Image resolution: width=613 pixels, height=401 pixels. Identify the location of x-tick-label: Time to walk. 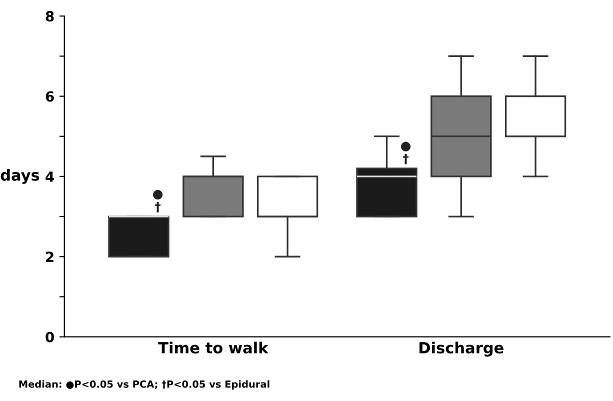
(213, 348).